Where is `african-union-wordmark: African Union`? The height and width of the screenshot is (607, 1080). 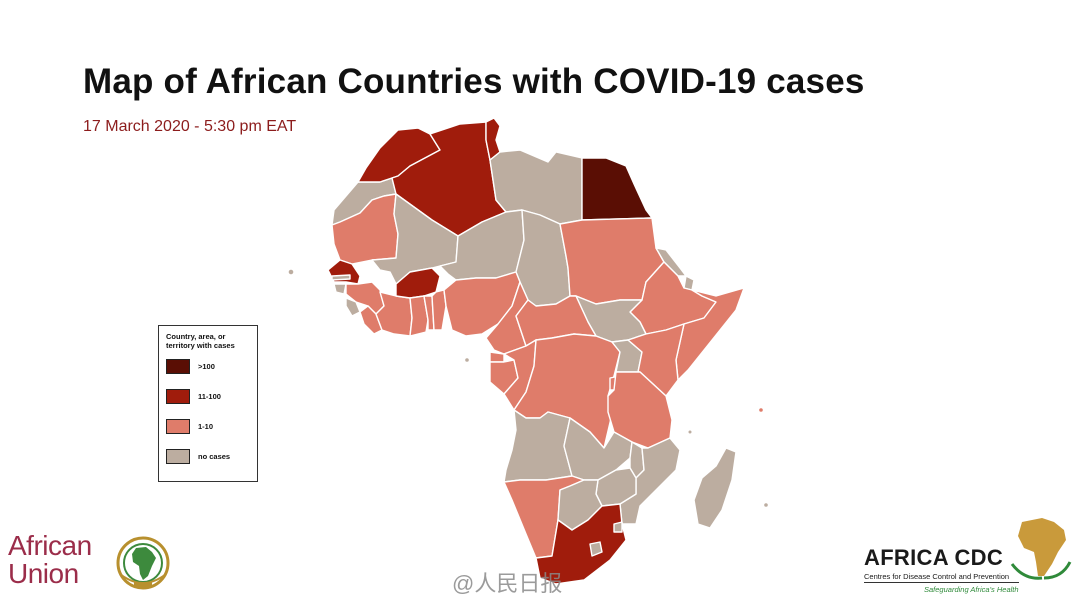 african-union-wordmark: African Union is located at coordinates (50, 560).